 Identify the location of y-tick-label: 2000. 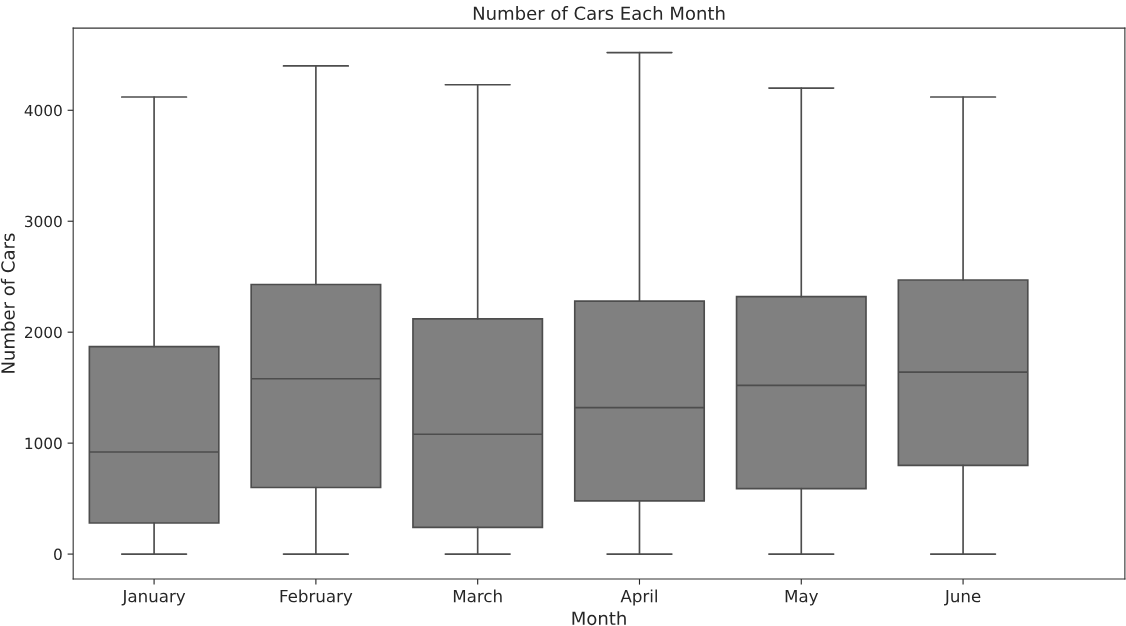
(43, 332).